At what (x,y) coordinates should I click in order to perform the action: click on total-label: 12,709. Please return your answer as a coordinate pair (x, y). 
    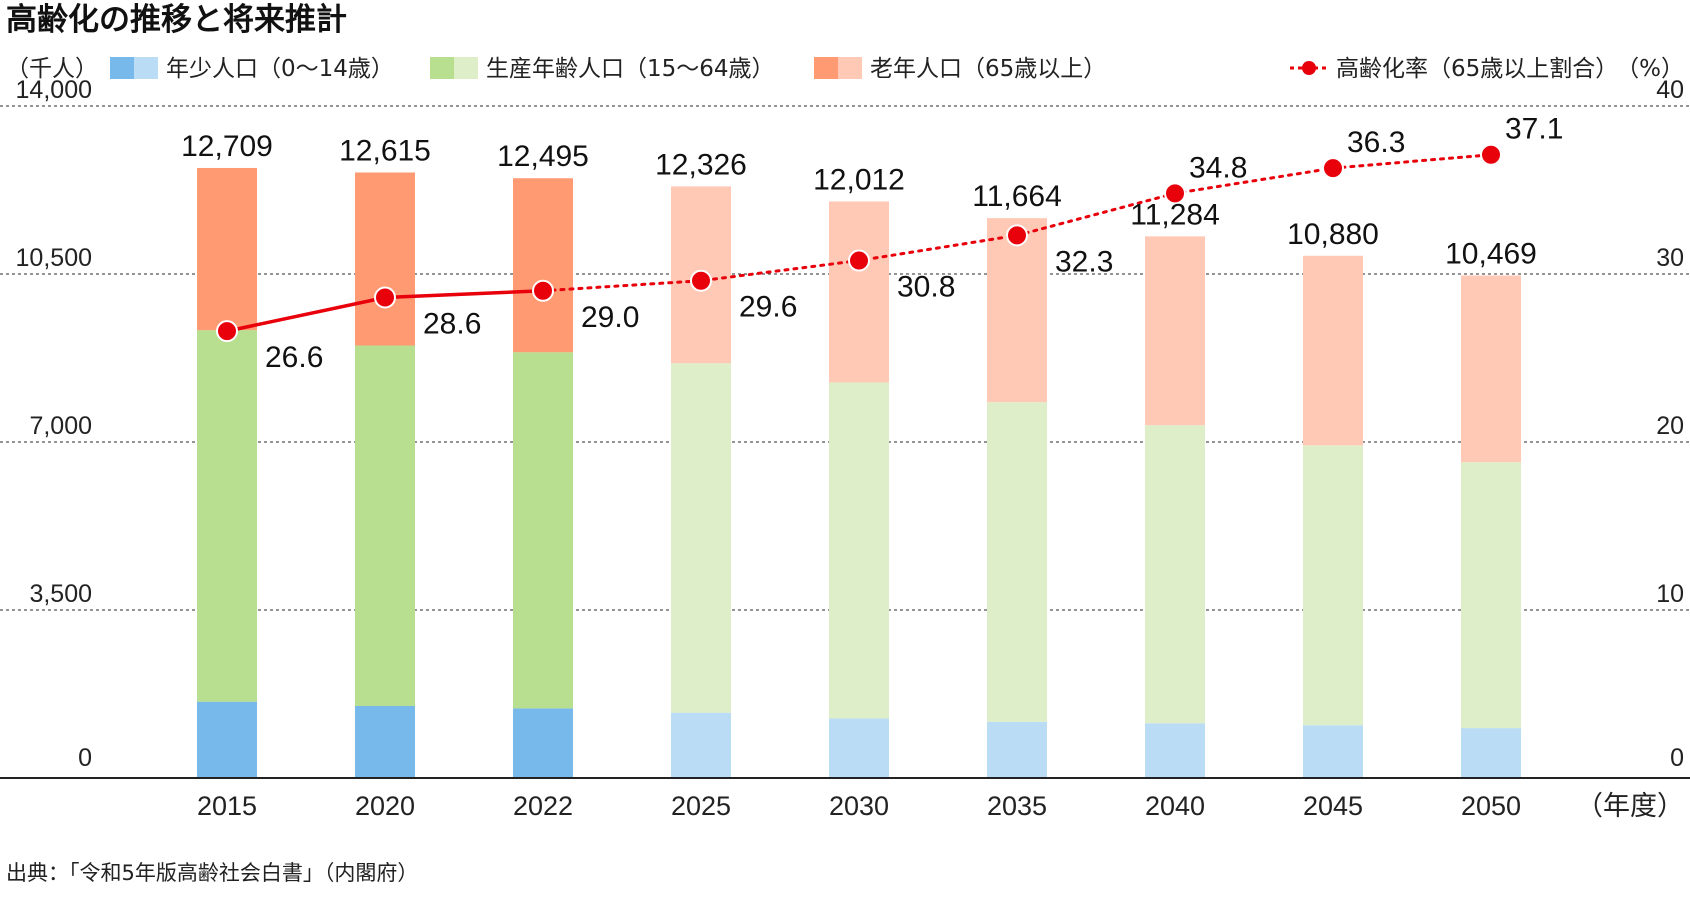
    Looking at the image, I should click on (227, 146).